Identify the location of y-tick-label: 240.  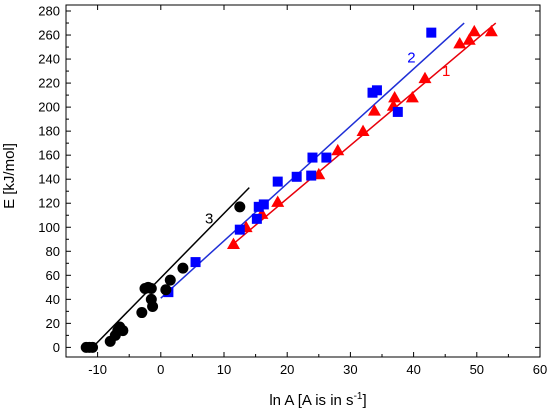
(49, 59).